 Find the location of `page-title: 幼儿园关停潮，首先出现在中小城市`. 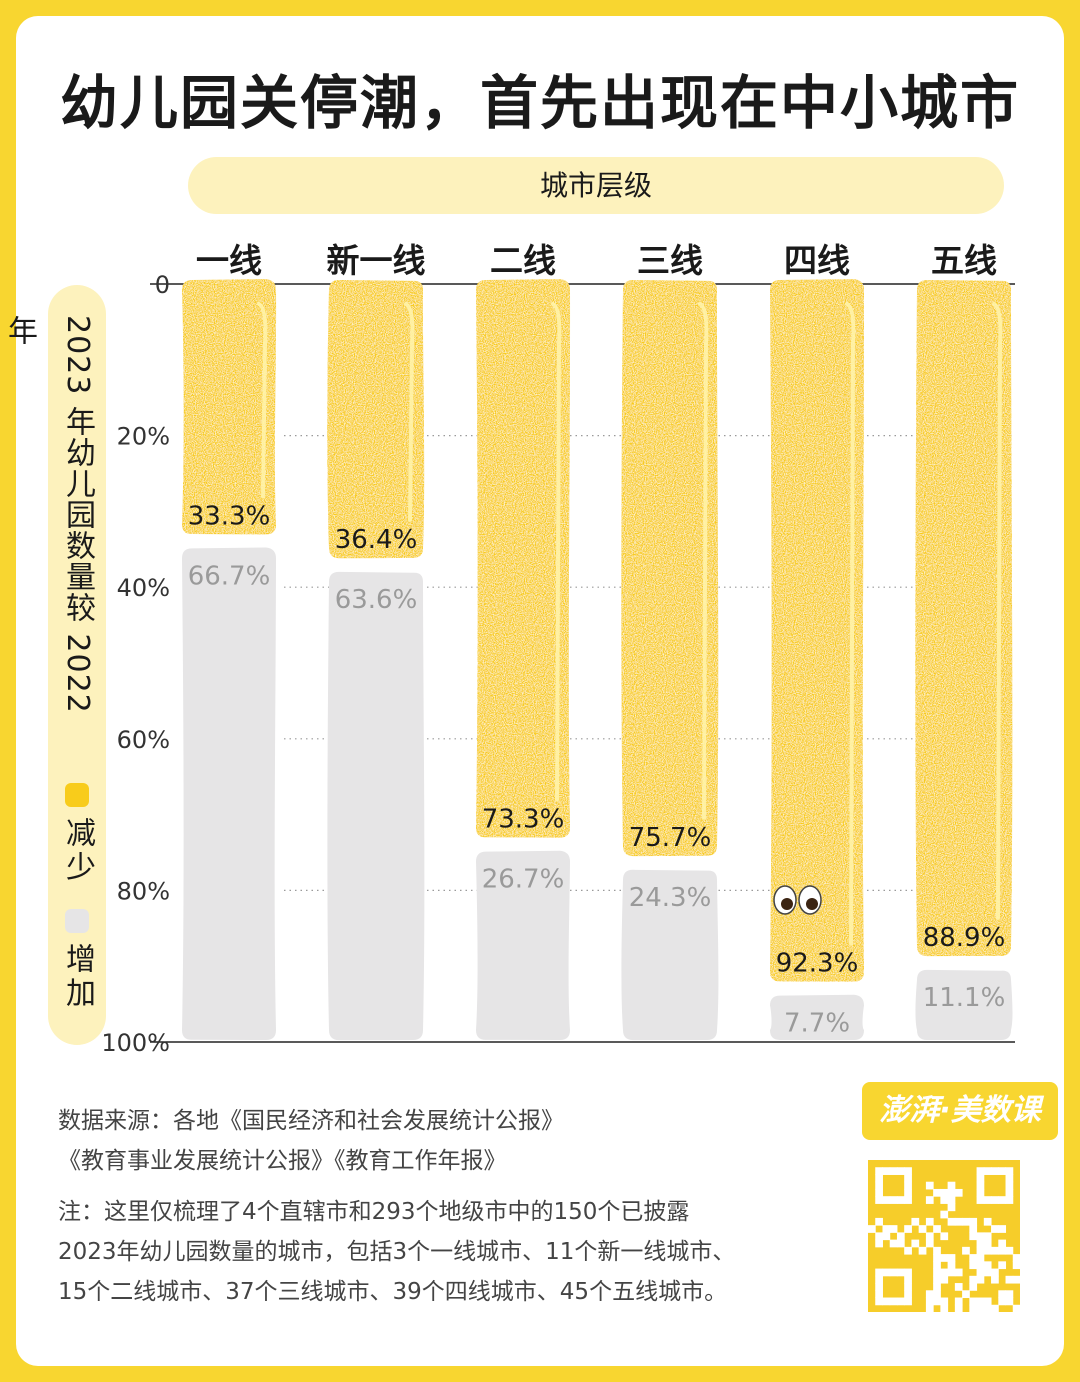

page-title: 幼儿园关停潮，首先出现在中小城市 is located at coordinates (539, 103).